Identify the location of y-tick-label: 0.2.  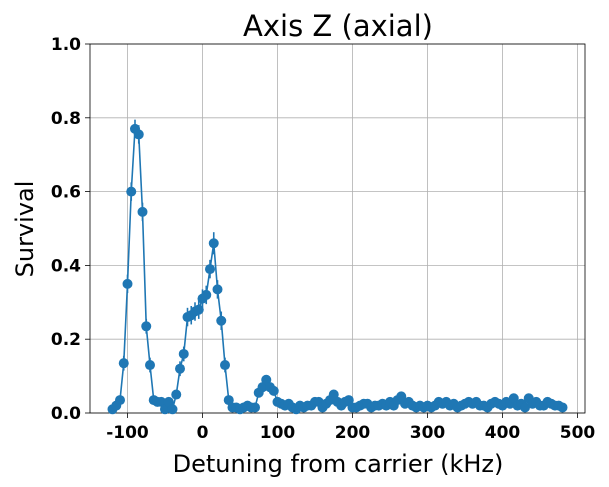
(66, 340).